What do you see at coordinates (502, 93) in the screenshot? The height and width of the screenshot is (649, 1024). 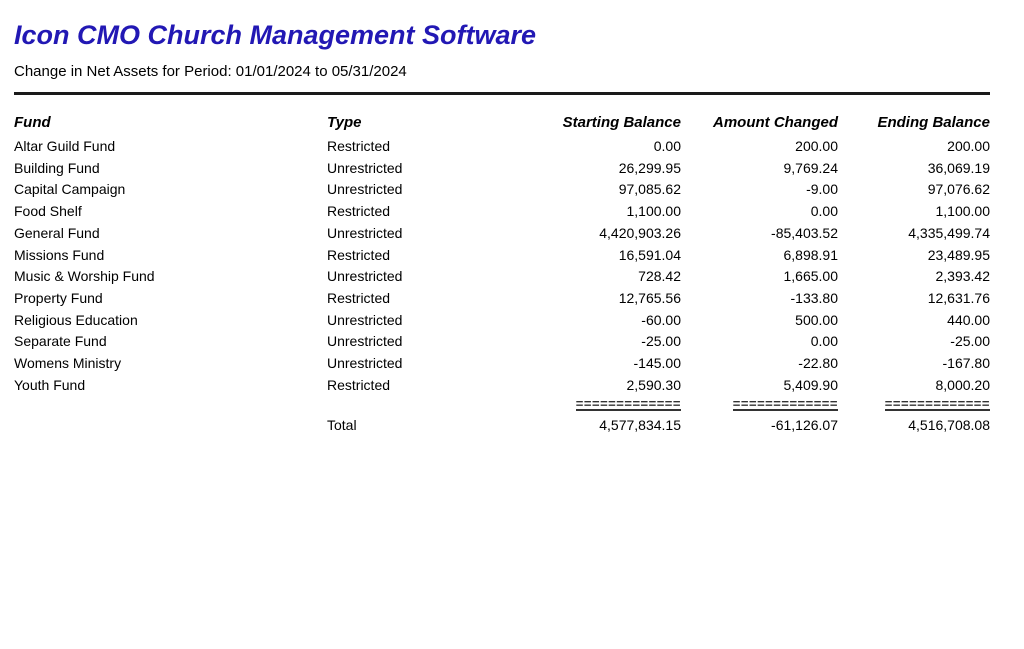 I see `divider-rule` at bounding box center [502, 93].